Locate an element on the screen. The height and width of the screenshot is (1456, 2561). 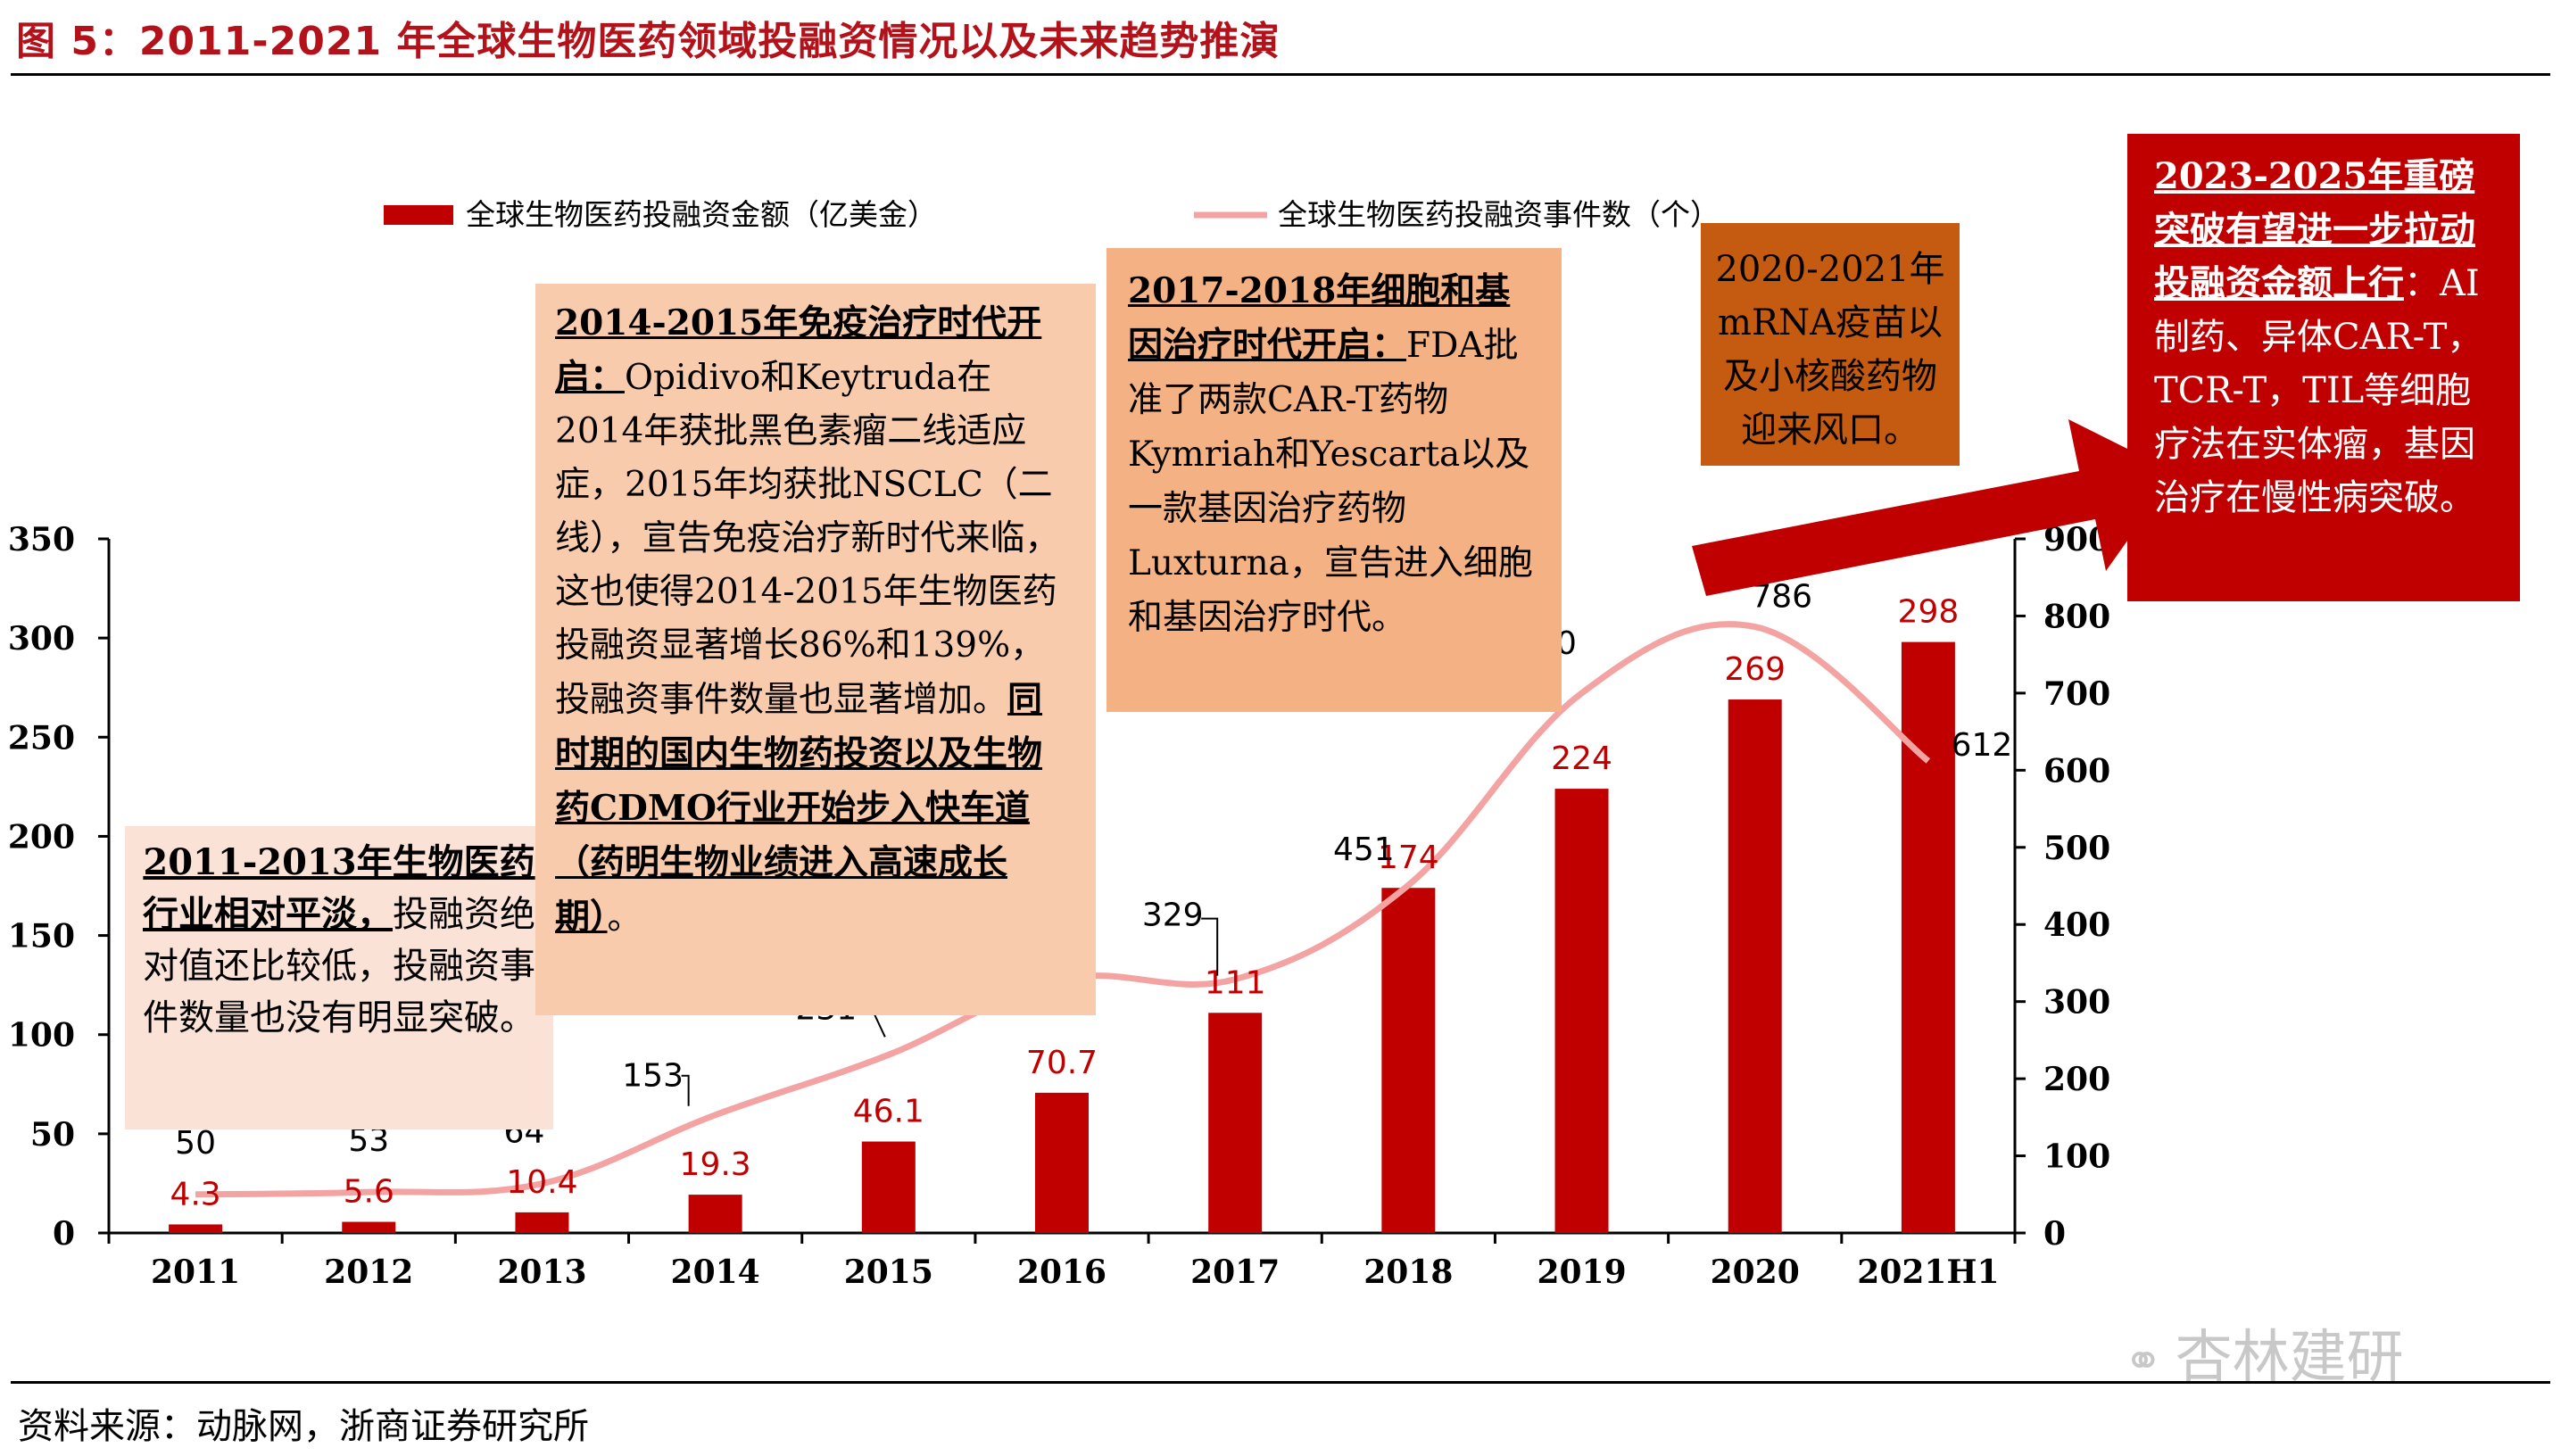
x-tick-label: 2012 is located at coordinates (368, 1272).